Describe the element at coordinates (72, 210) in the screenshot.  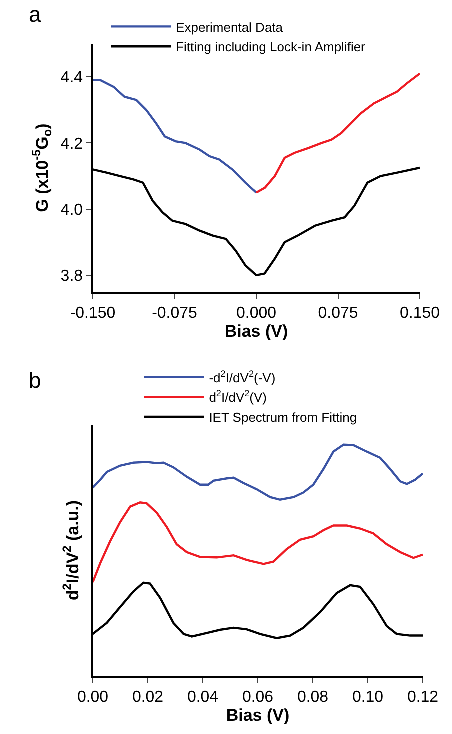
I see `y-tick-label: 4.0` at that location.